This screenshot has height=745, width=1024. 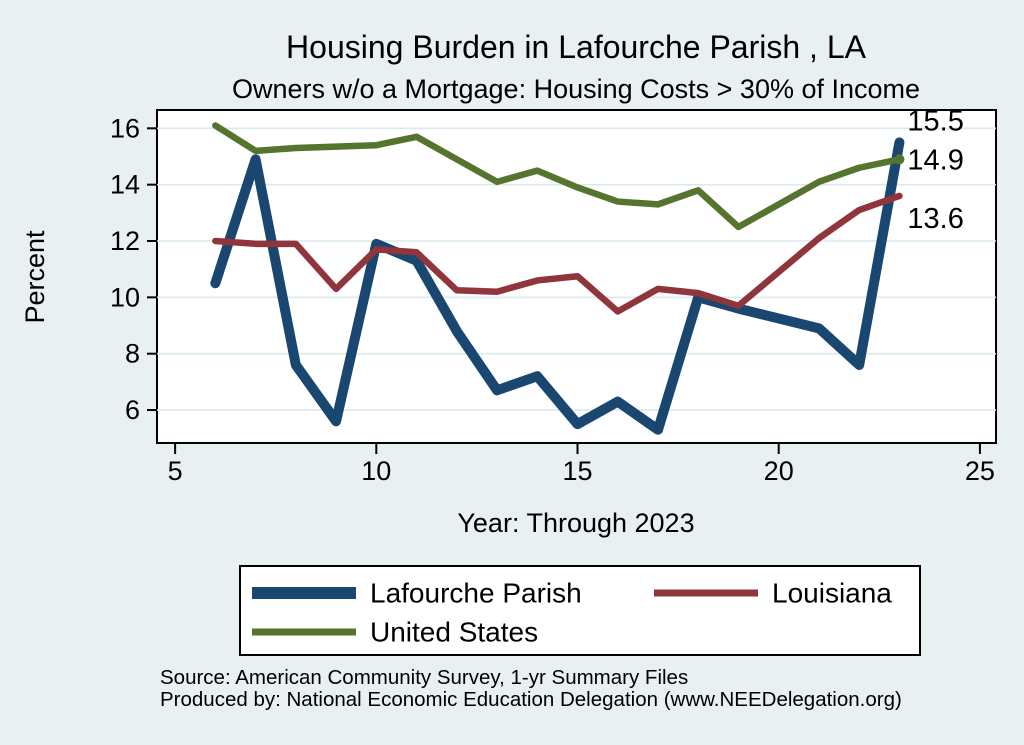 What do you see at coordinates (557, 253) in the screenshot?
I see `series-line-louisiana` at bounding box center [557, 253].